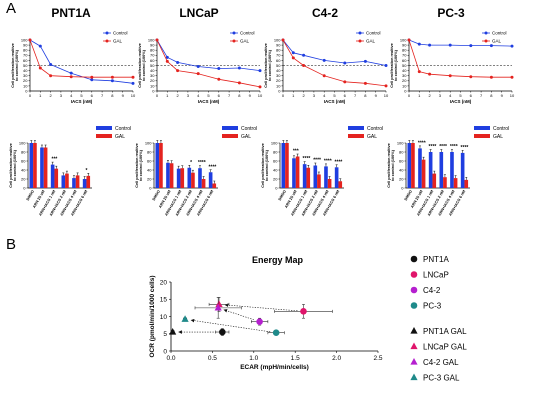 This screenshot has height=406, width=550. Describe the element at coordinates (185, 318) in the screenshot. I see `scatter-point-pc-3-gal` at that location.